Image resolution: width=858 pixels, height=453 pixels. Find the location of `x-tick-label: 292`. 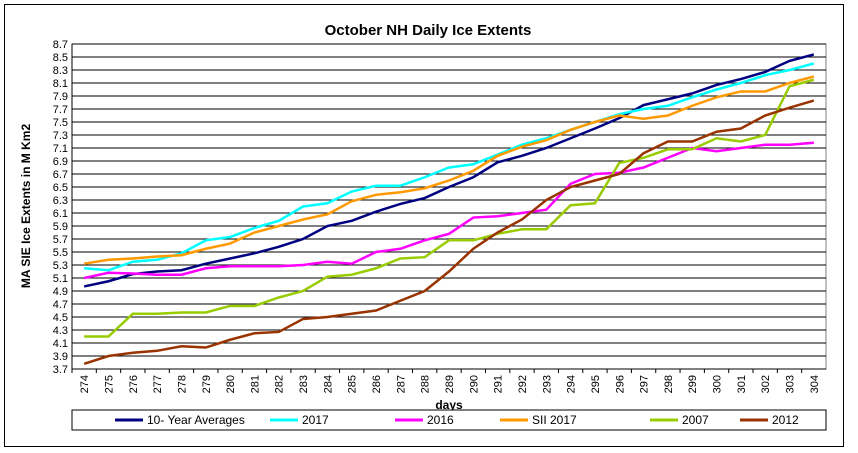

x-tick-label: 292 is located at coordinates (523, 384).